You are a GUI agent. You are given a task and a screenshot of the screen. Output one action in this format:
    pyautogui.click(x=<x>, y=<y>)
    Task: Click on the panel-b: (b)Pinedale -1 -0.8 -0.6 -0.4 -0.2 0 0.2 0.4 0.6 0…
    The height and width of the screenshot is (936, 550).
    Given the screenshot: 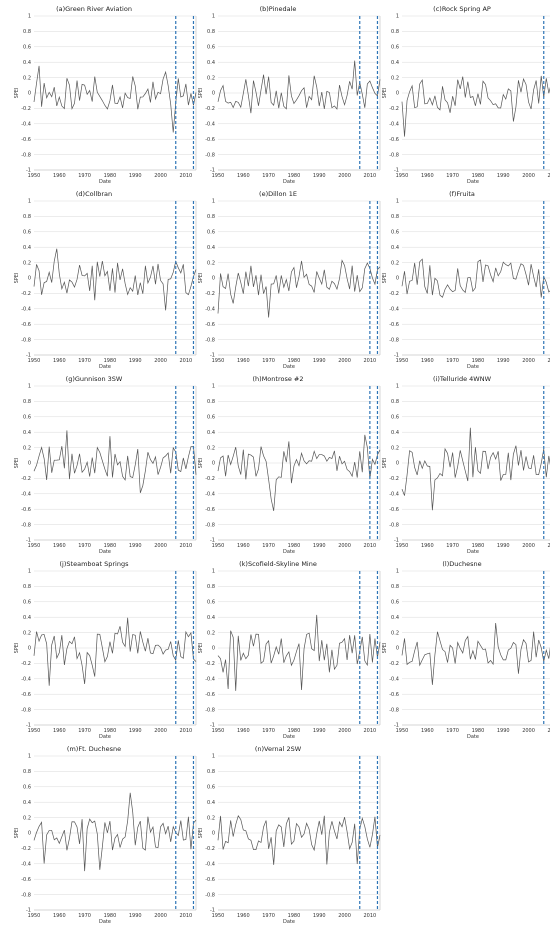 What is the action you would take?
    pyautogui.click(x=289, y=95)
    